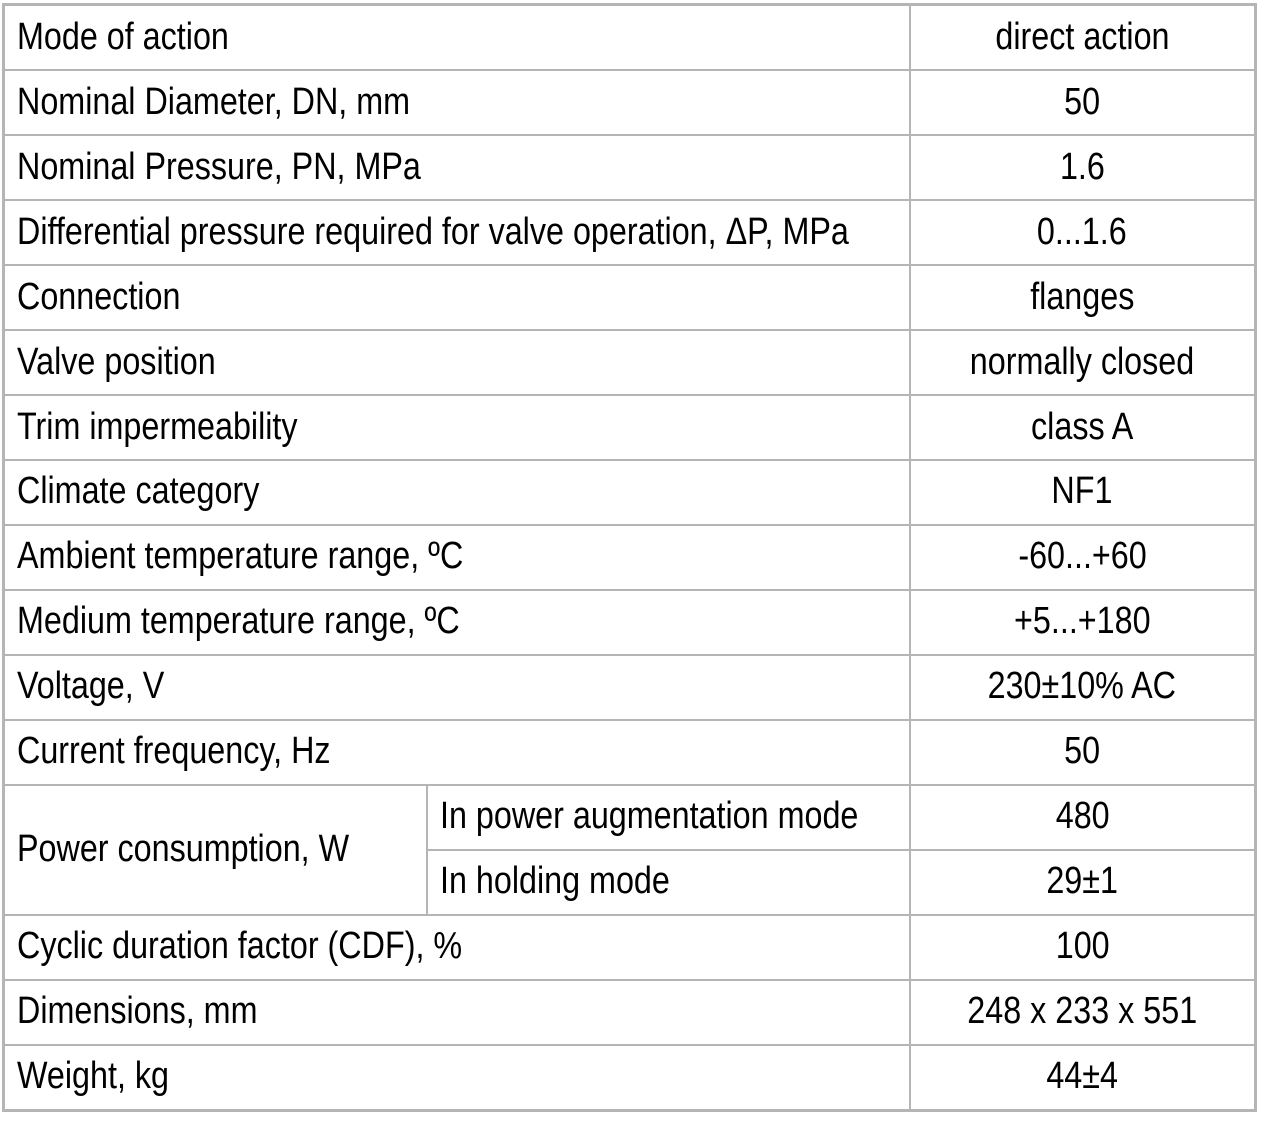 Image resolution: width=1266 pixels, height=1127 pixels. I want to click on spec-label-cell: Dimensions, mm, so click(456, 1012).